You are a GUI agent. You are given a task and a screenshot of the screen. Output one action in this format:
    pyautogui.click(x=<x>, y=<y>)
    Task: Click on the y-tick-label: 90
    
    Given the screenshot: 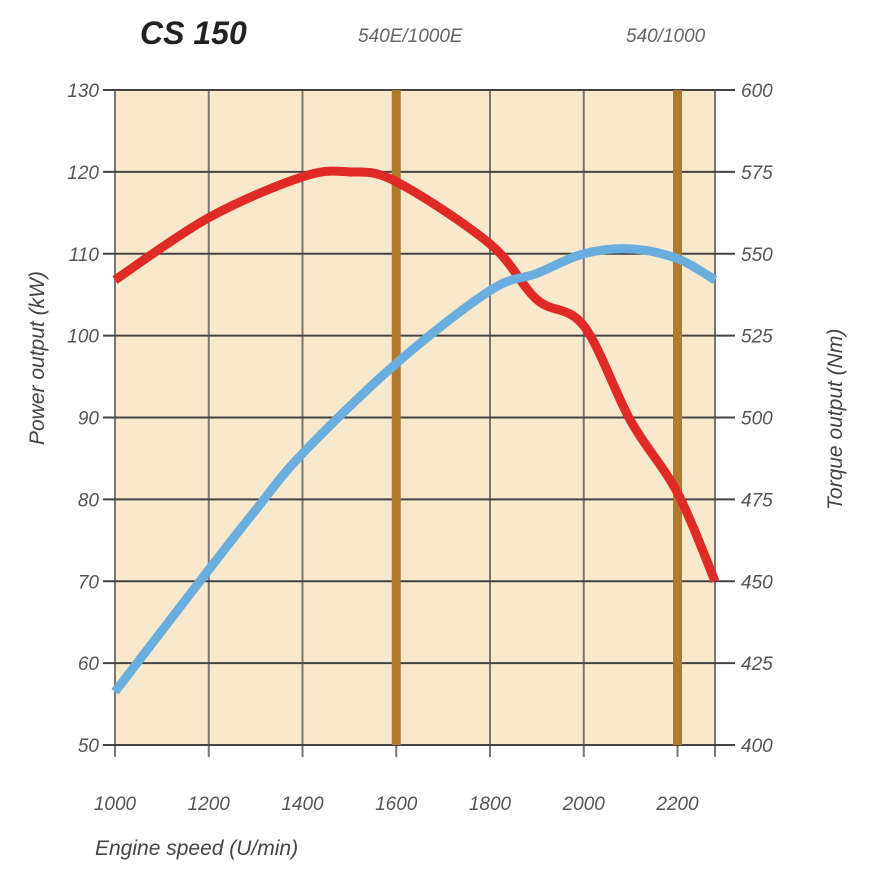 What is the action you would take?
    pyautogui.click(x=89, y=419)
    